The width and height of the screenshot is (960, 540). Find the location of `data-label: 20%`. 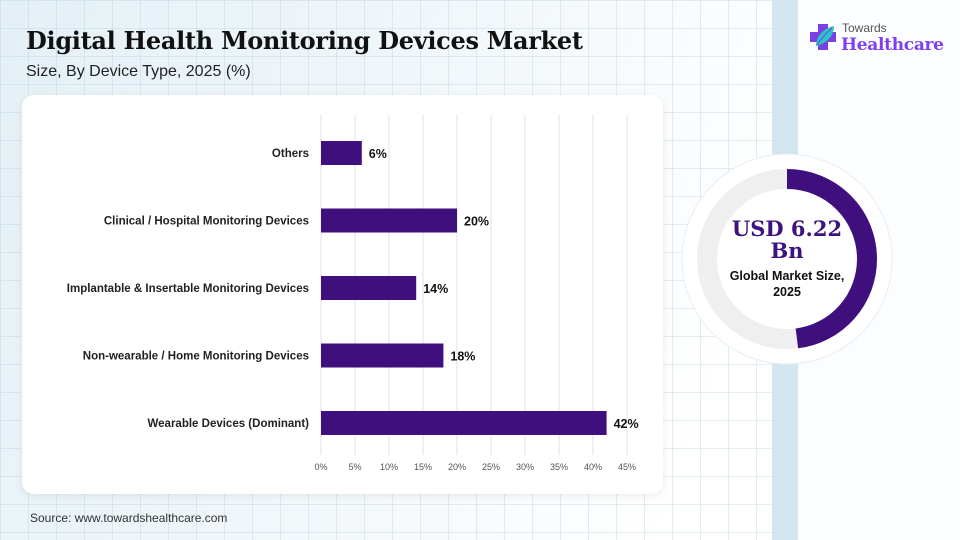

data-label: 20% is located at coordinates (476, 222).